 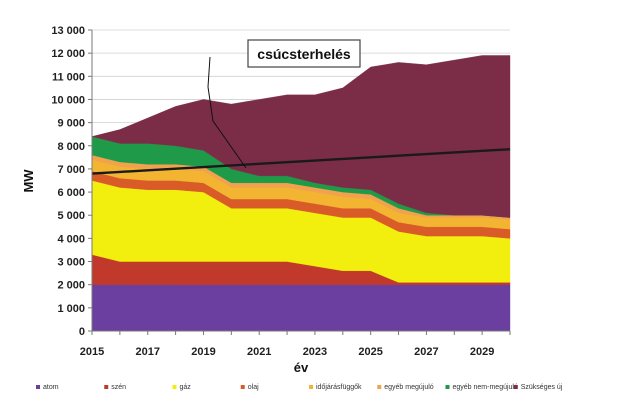 What do you see at coordinates (51, 387) in the screenshot?
I see `legend-label-atom: atom` at bounding box center [51, 387].